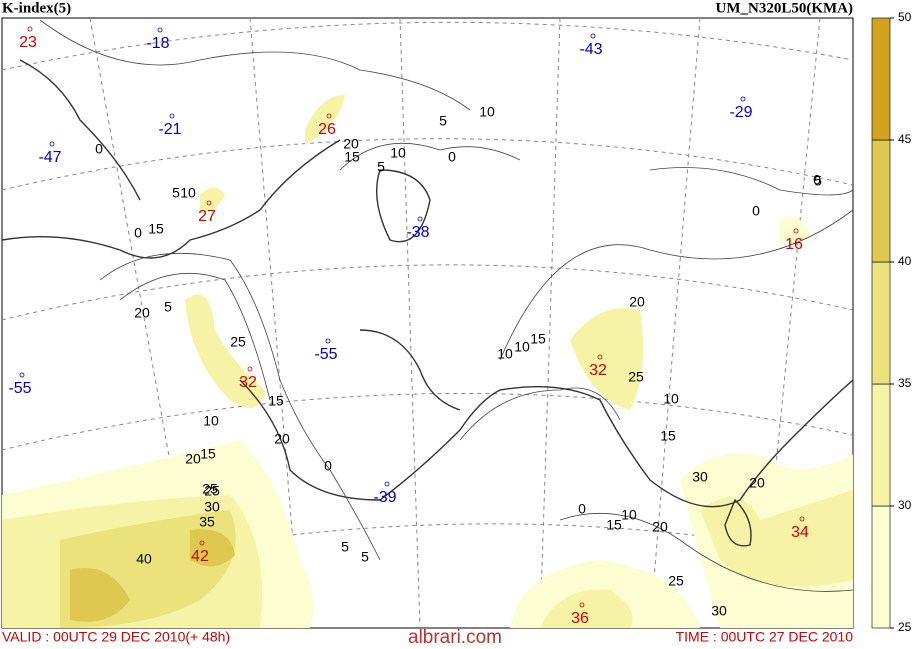  Describe the element at coordinates (116, 637) in the screenshot. I see `valid-time: VALID : 00UTC 29 DEC 2010(+ 48h)` at that location.